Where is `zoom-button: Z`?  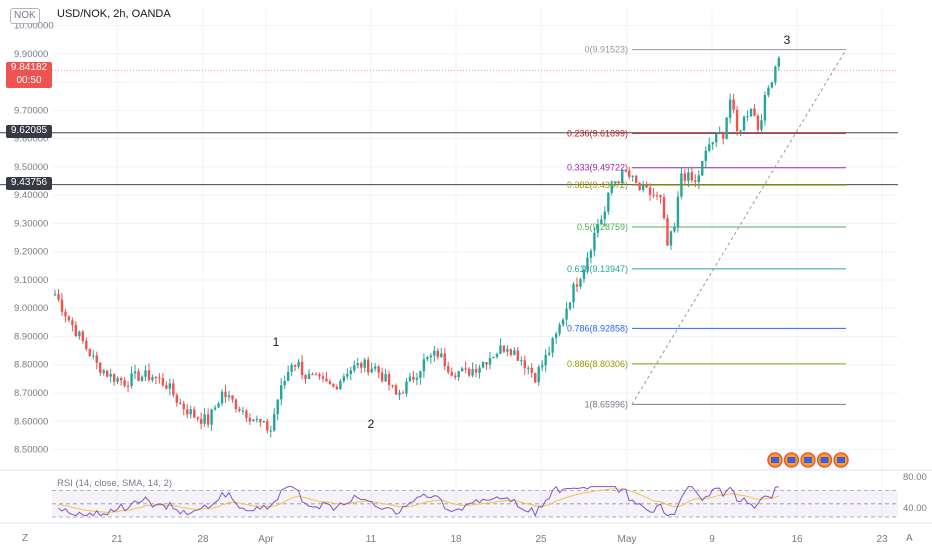
zoom-button: Z is located at coordinates (25, 538).